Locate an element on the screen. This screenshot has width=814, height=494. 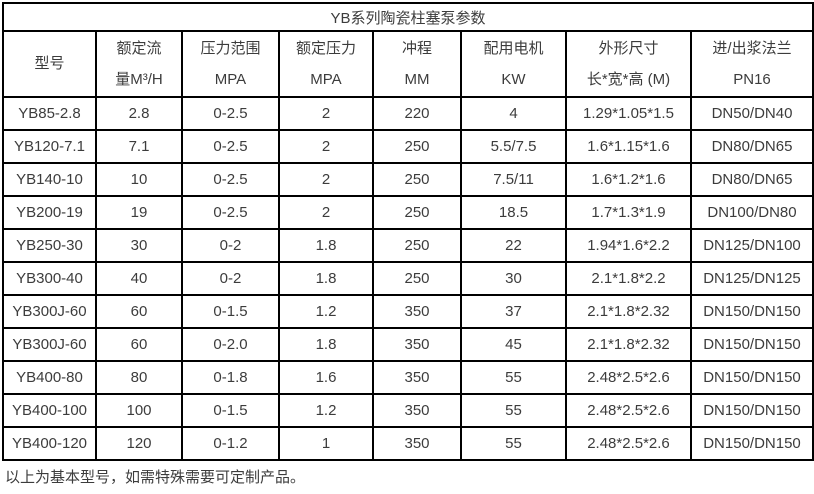
table-cell: DN100/DN80 is located at coordinates (751, 212).